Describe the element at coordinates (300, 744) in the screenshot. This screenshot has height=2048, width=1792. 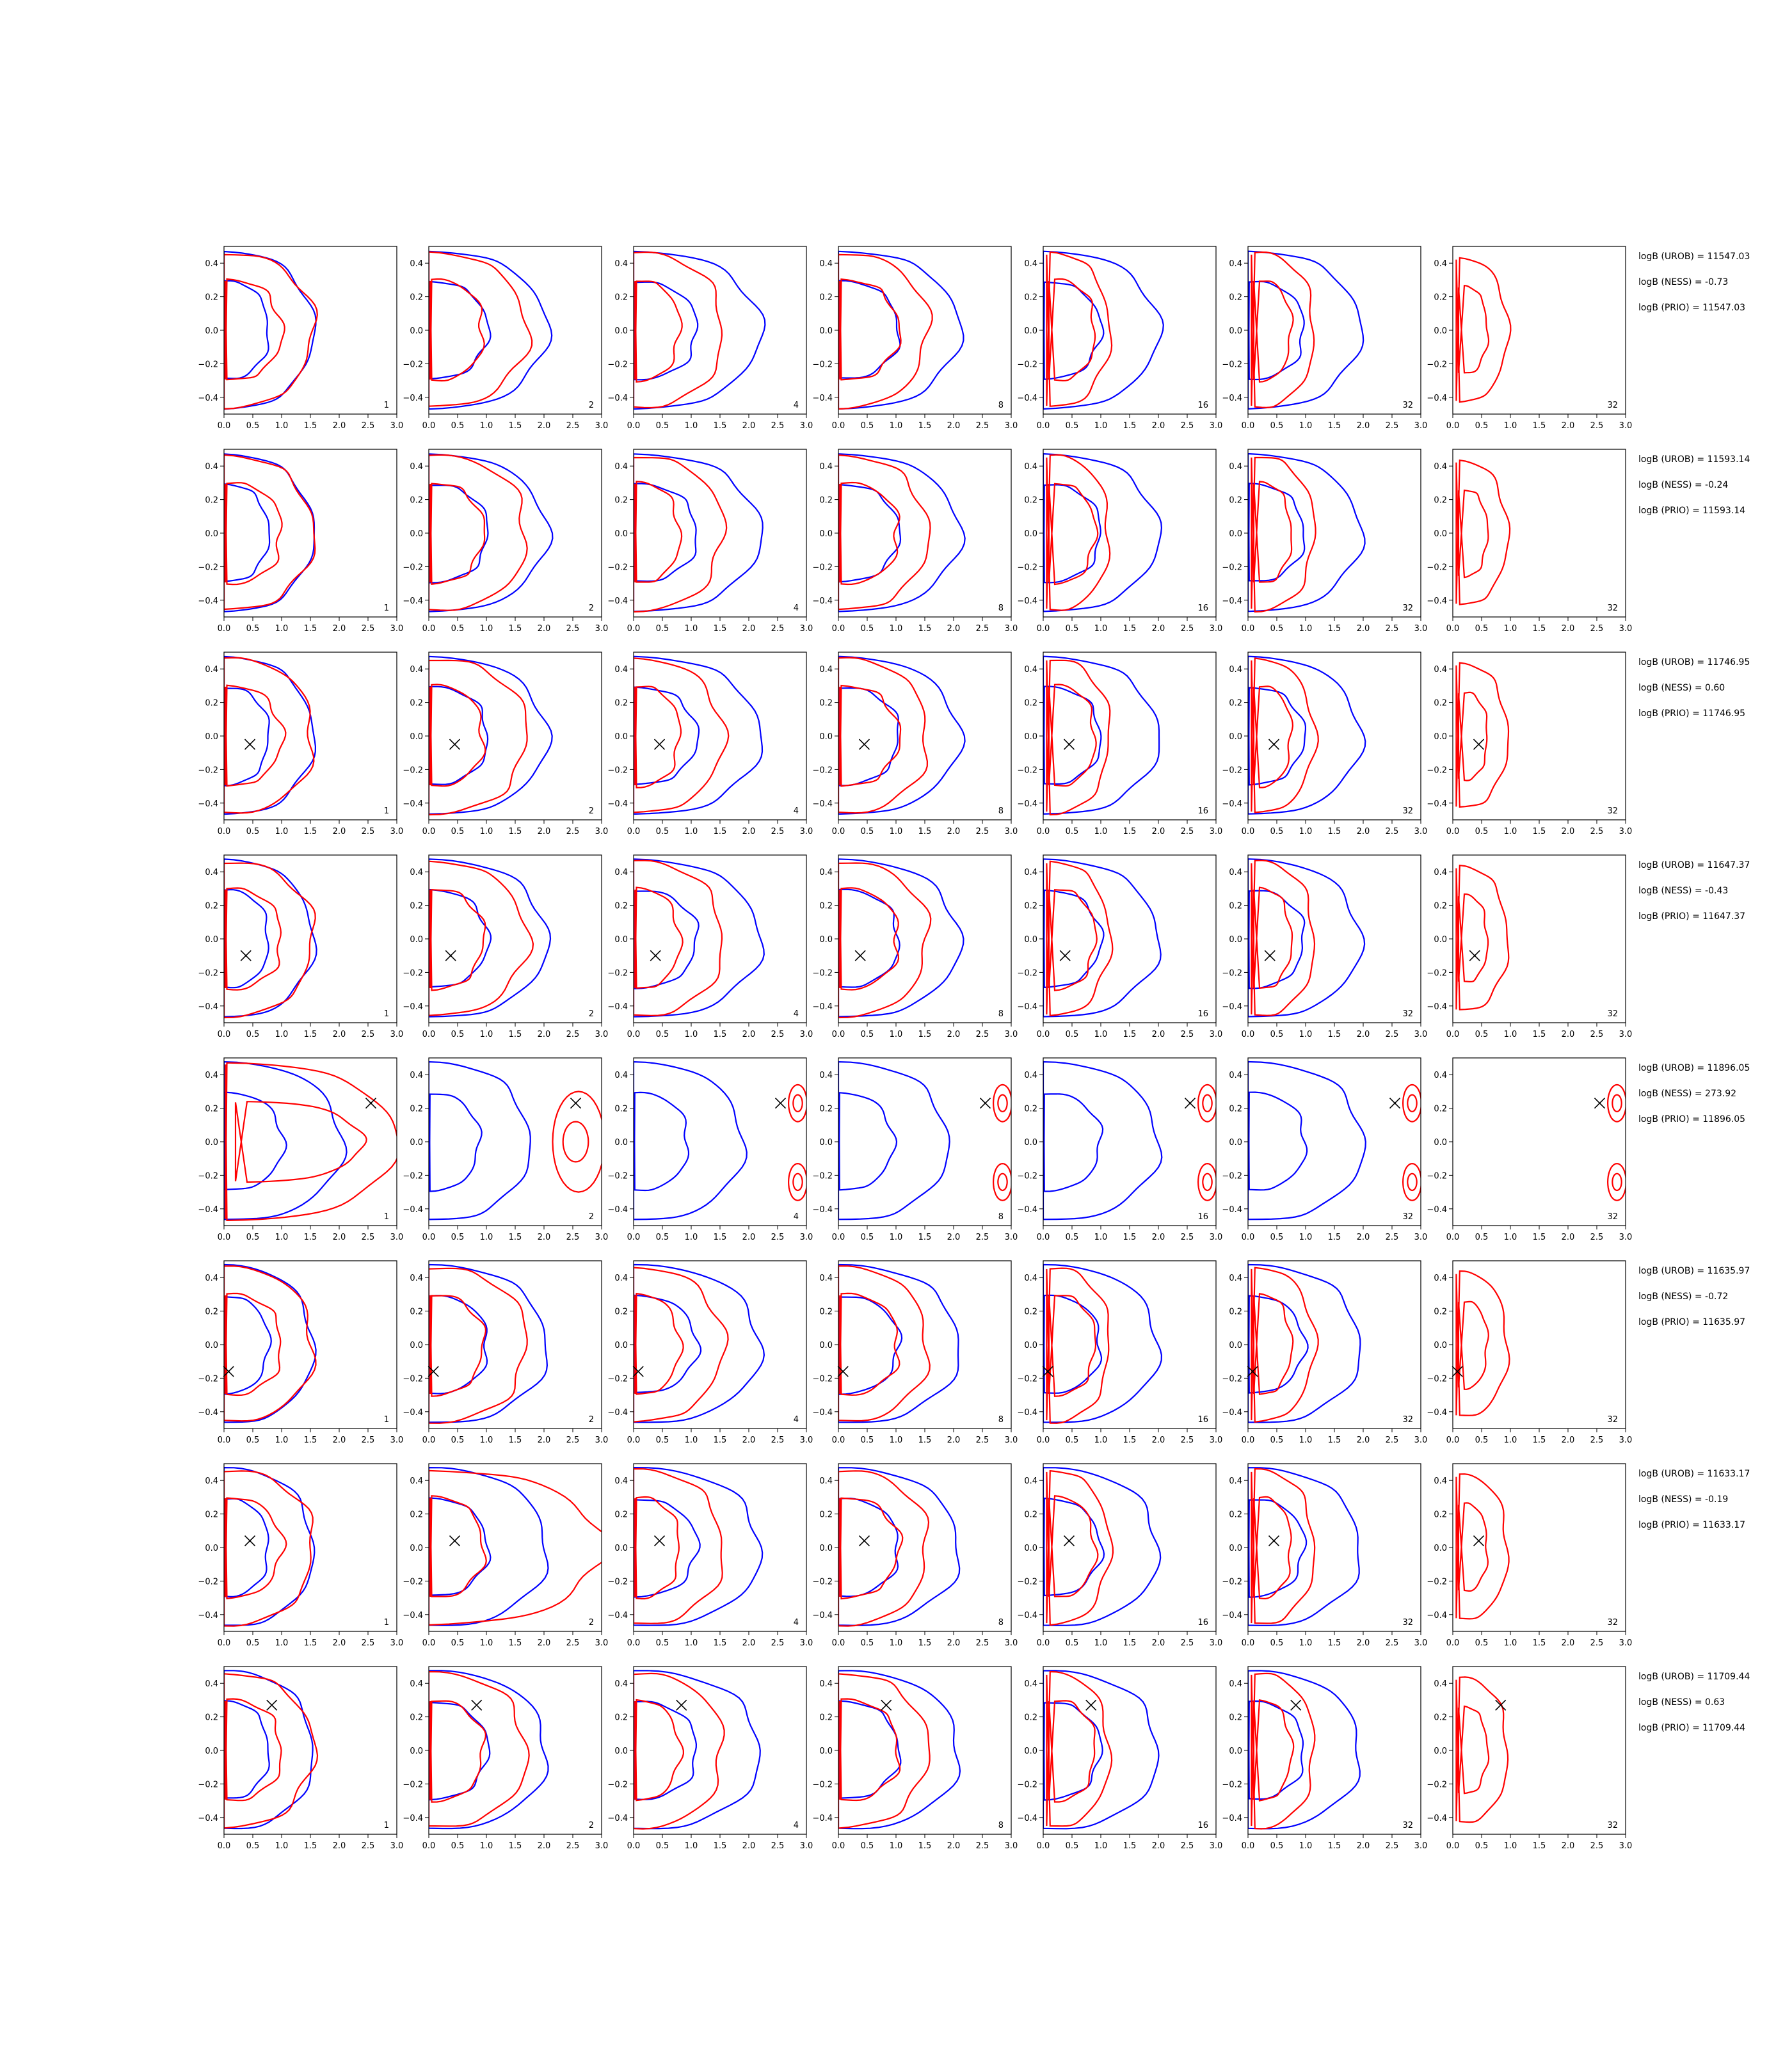
I see `panel-r3-c1: 0.0 0.5 1.0 1.5 2.0 2.5 3.0 −0.4 −0.2 0.0 0.2 0.4 1` at that location.